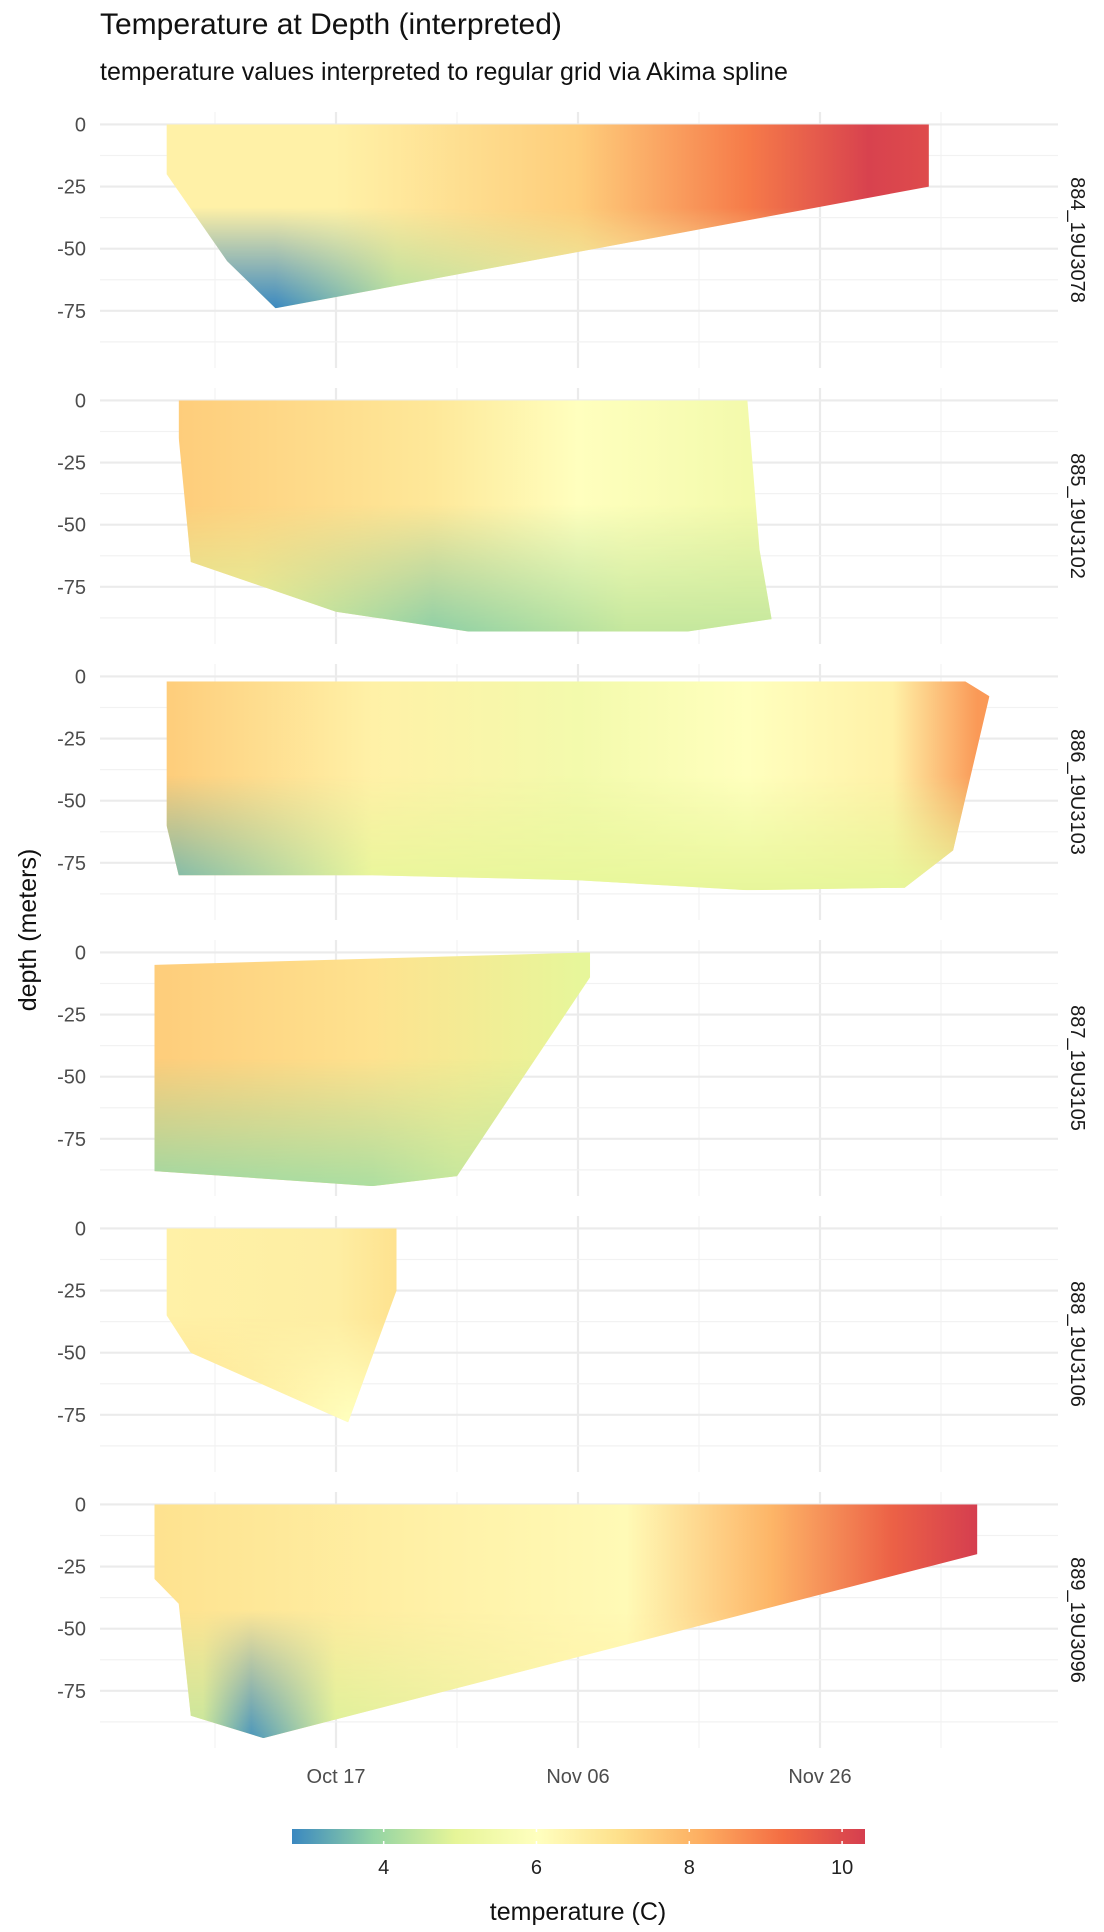 The width and height of the screenshot is (1104, 1932). I want to click on x-tick-label: Nov 26, so click(819, 1777).